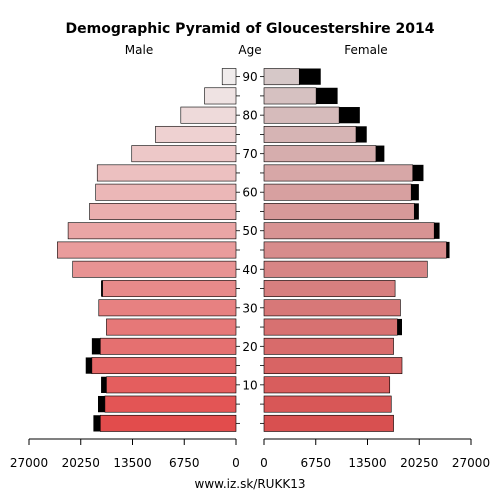 The height and width of the screenshot is (500, 500). Describe the element at coordinates (249, 347) in the screenshot. I see `age-tick-label: 20` at that location.